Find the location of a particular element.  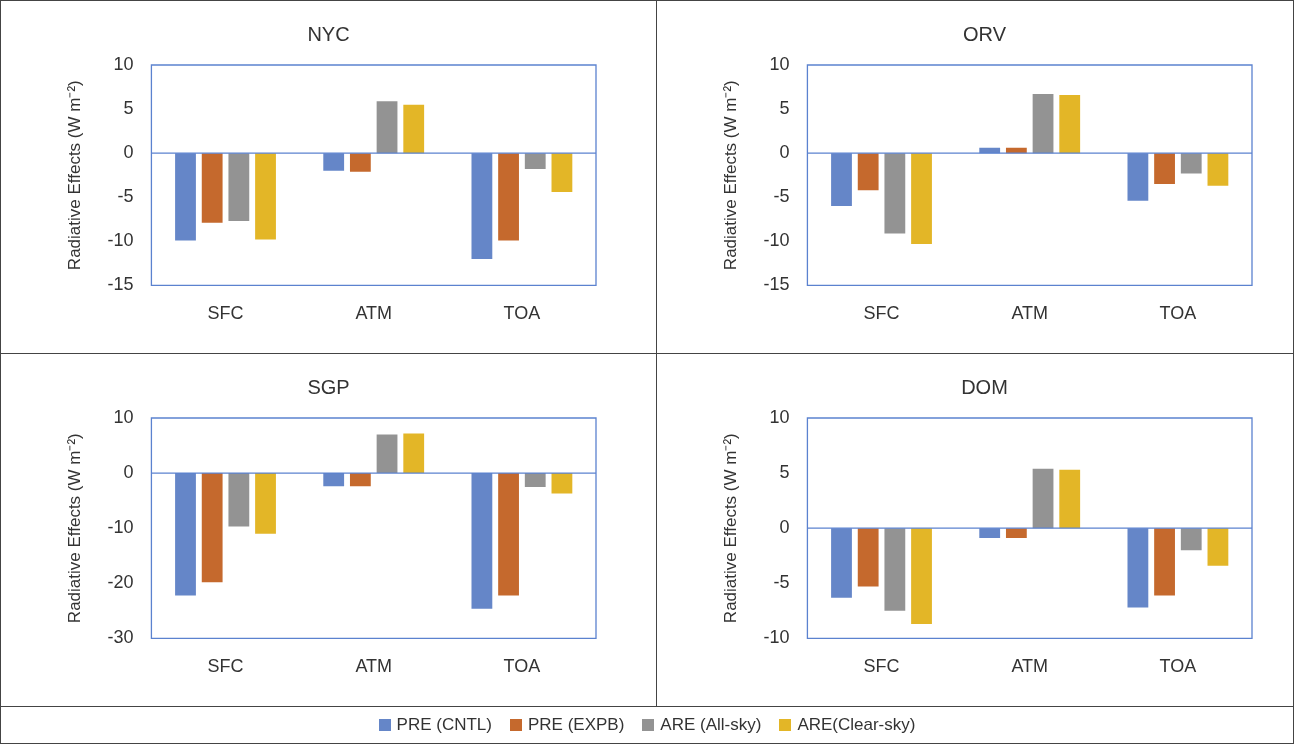

chart-title: SGP is located at coordinates (328, 386).